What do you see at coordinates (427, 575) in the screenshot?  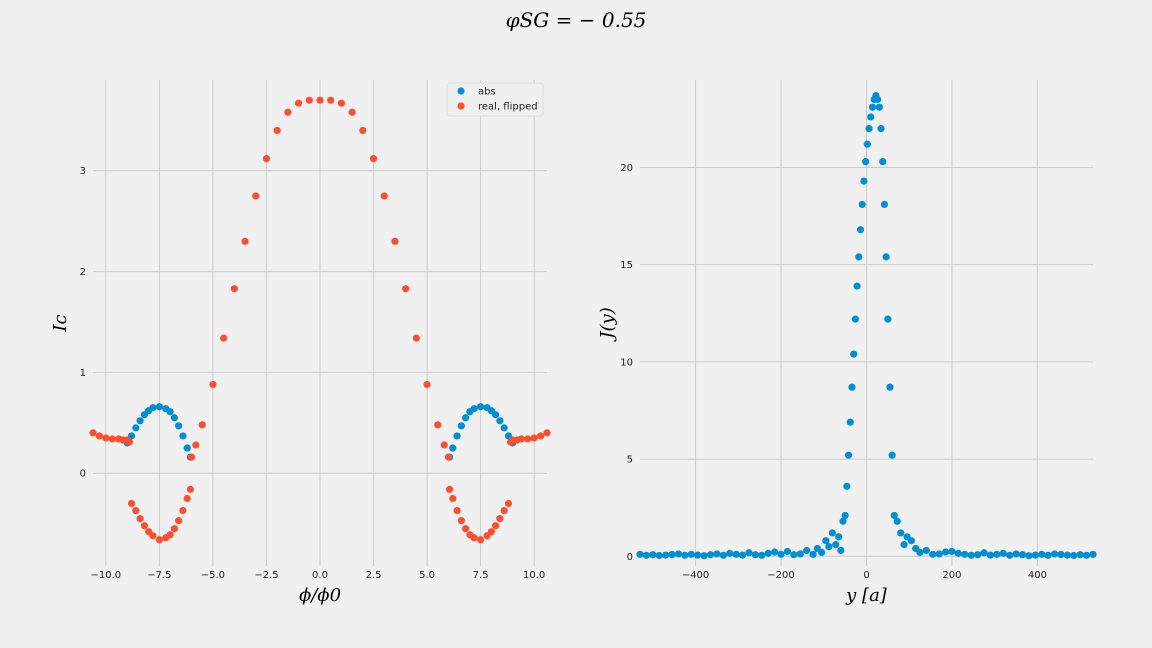 I see `left-x-tick-label: 5.0` at bounding box center [427, 575].